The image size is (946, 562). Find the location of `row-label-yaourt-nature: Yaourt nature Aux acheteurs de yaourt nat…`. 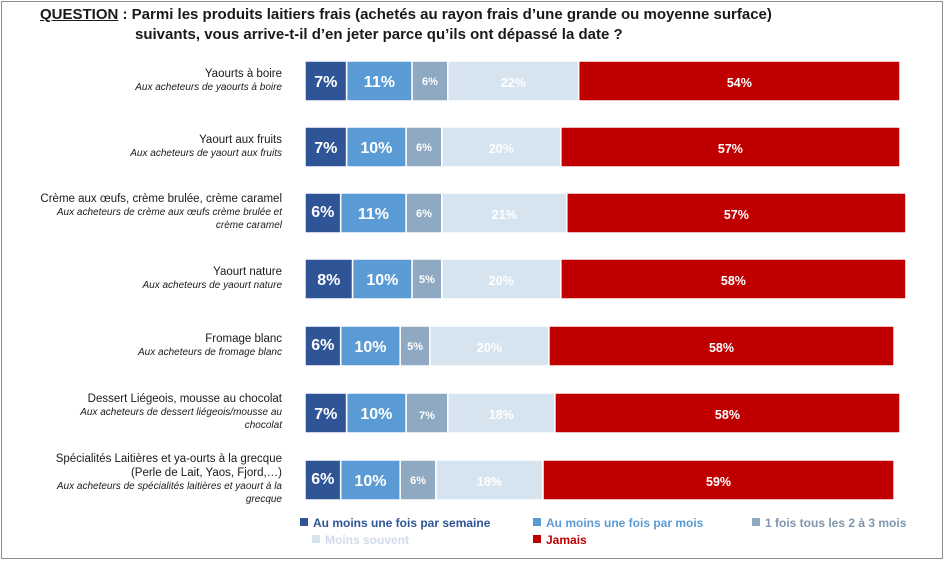

row-label-yaourt-nature: Yaourt nature Aux acheteurs de yaourt nat… is located at coordinates (141, 278).